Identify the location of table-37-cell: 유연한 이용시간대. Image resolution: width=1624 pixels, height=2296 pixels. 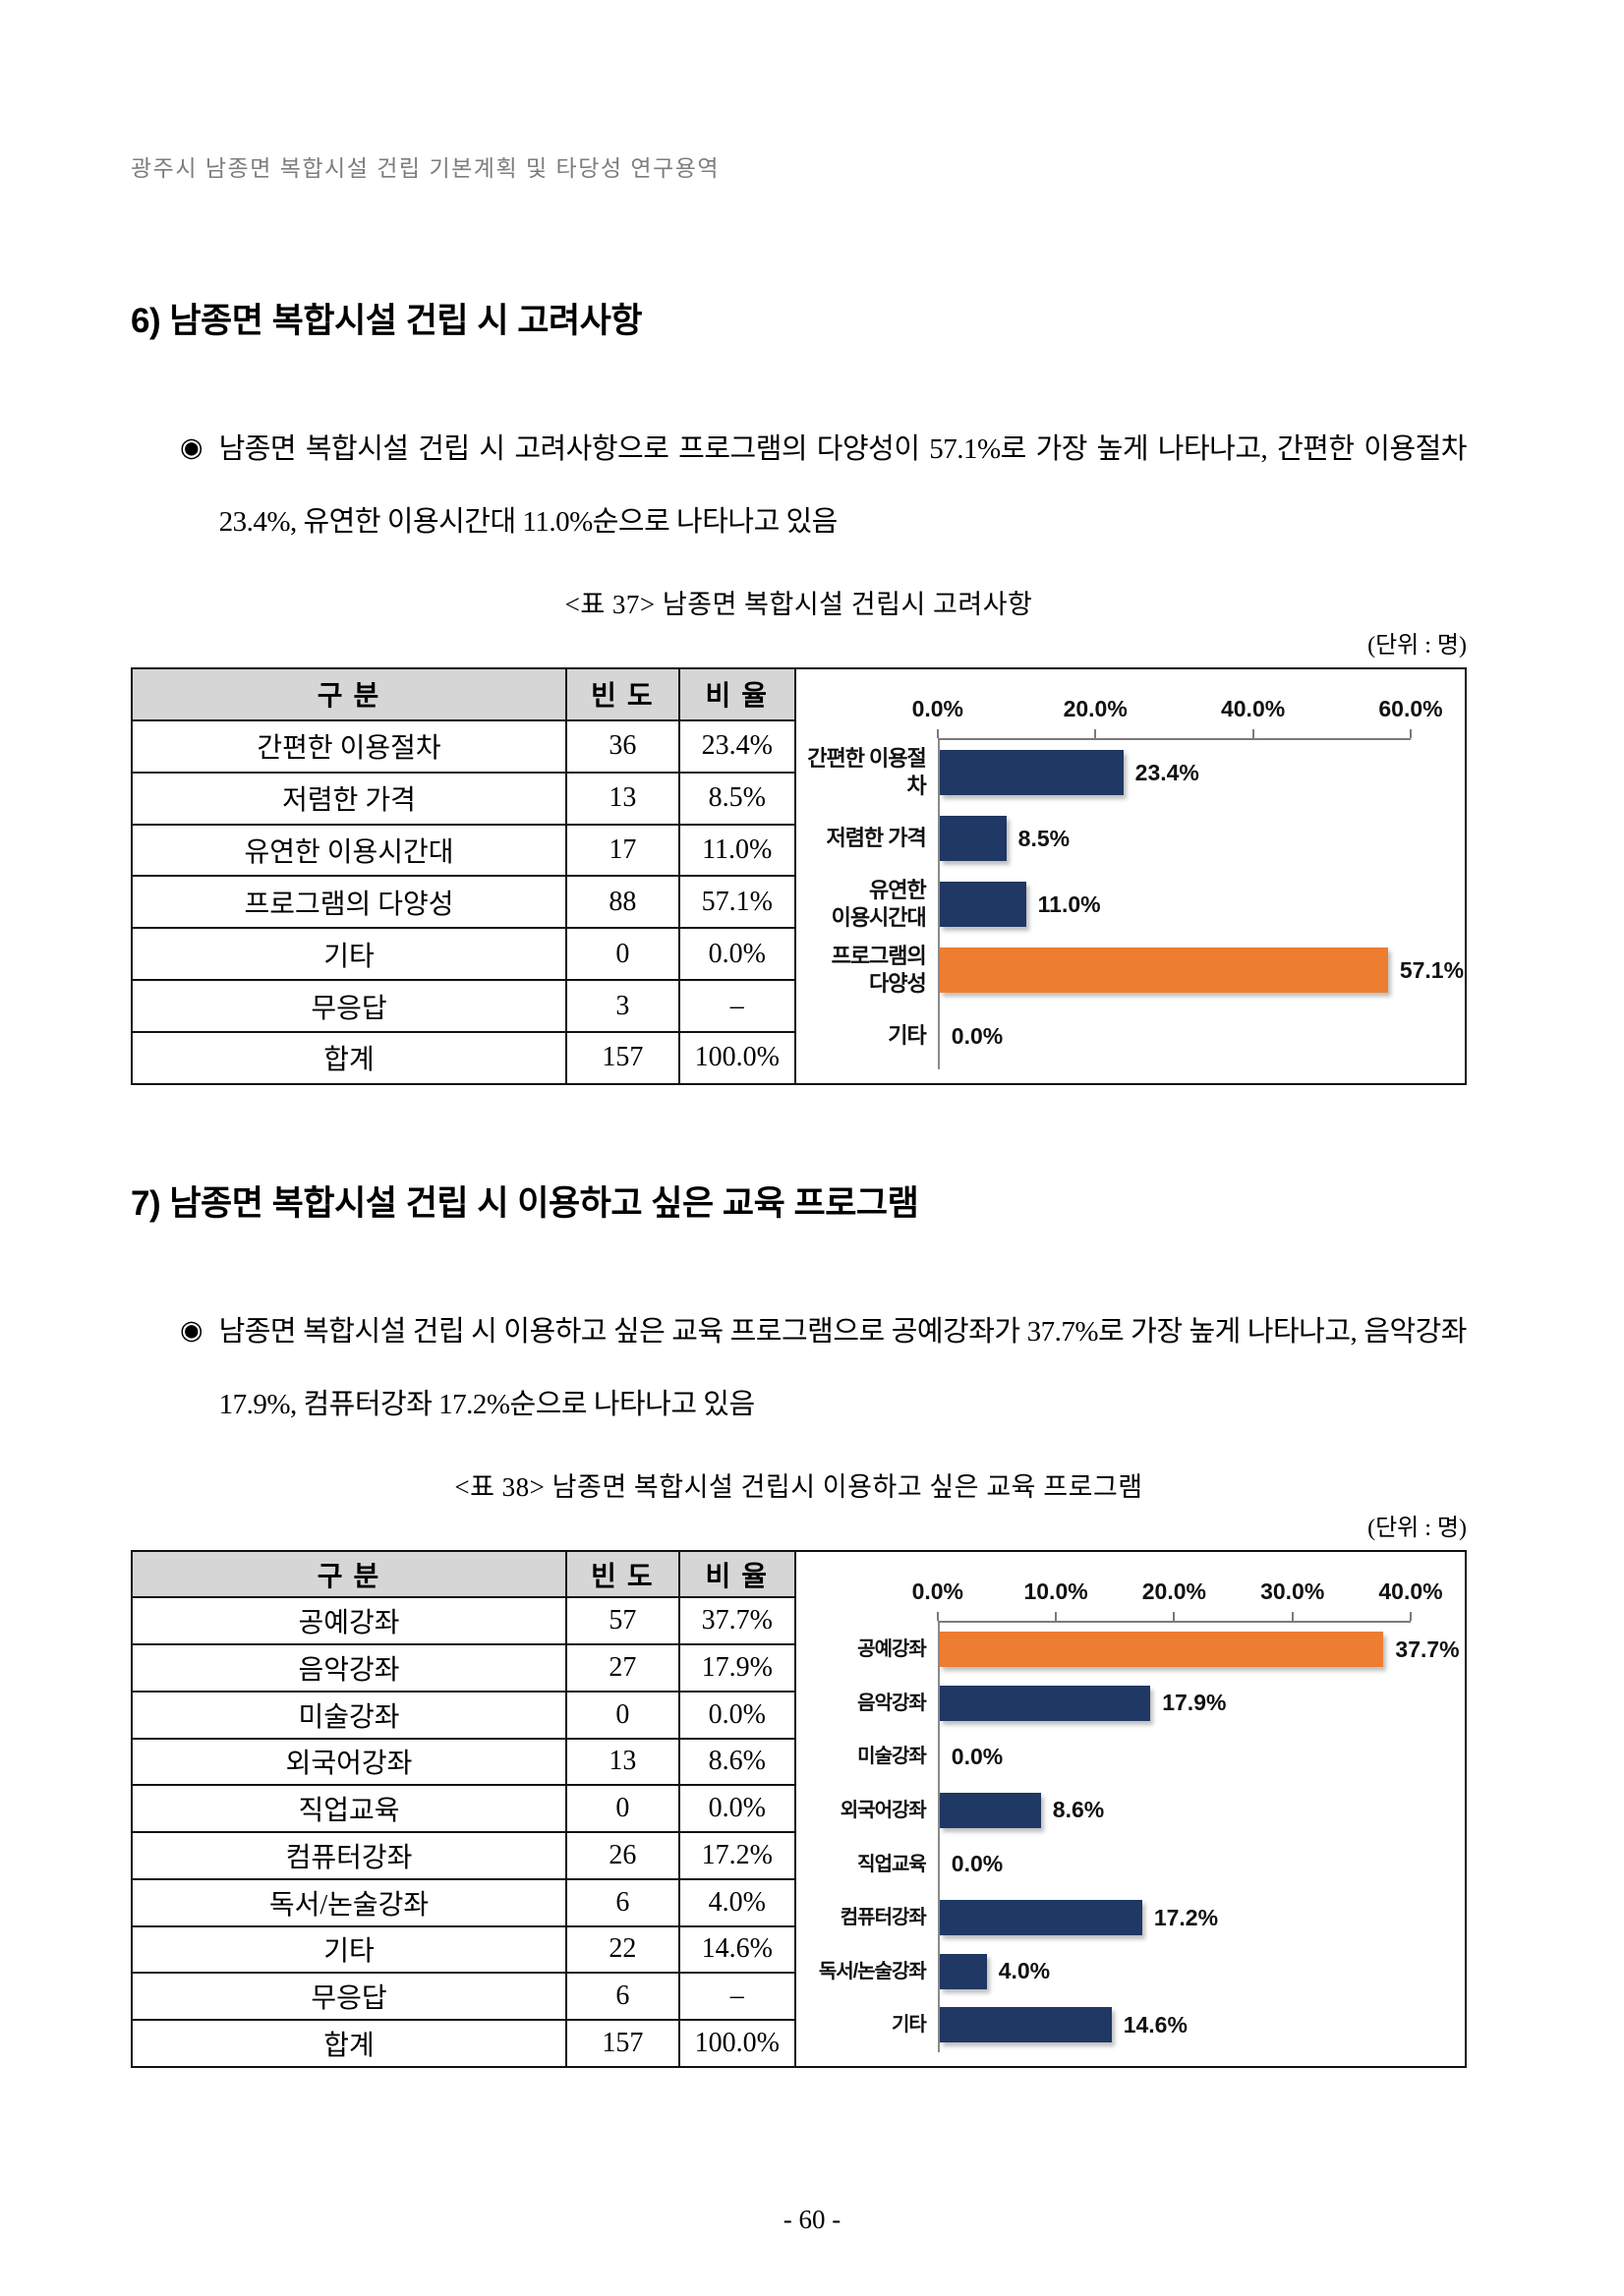
(349, 851).